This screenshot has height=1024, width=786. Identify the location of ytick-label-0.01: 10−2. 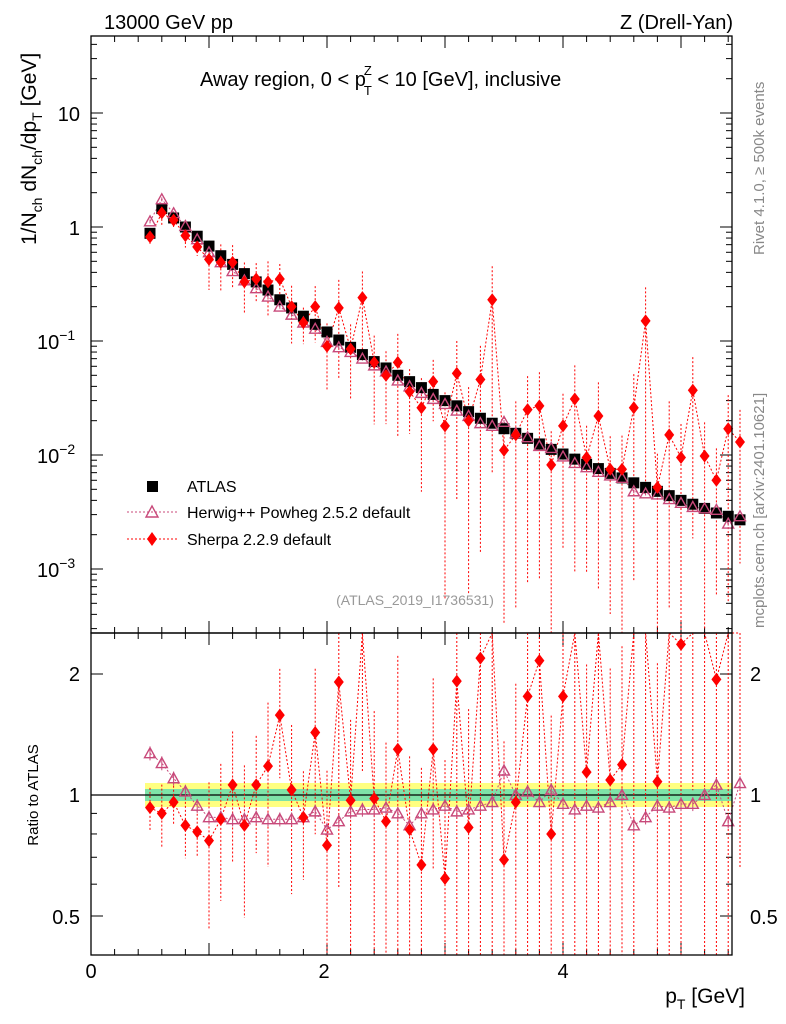
(56, 454).